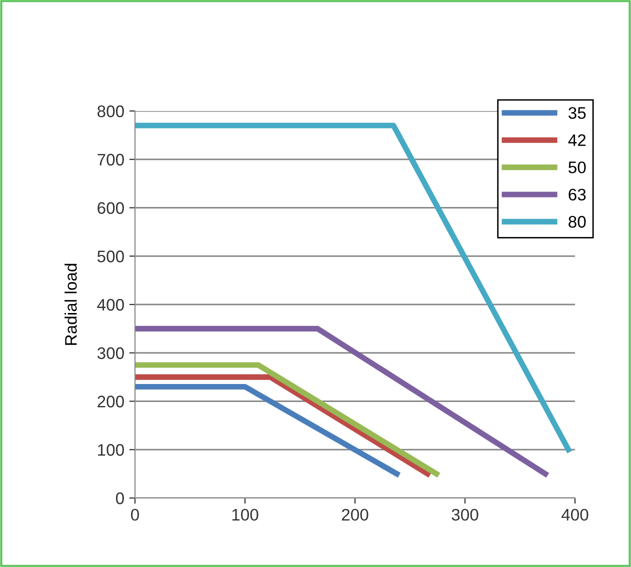 The width and height of the screenshot is (631, 567). Describe the element at coordinates (577, 140) in the screenshot. I see `legend-label: 42` at that location.